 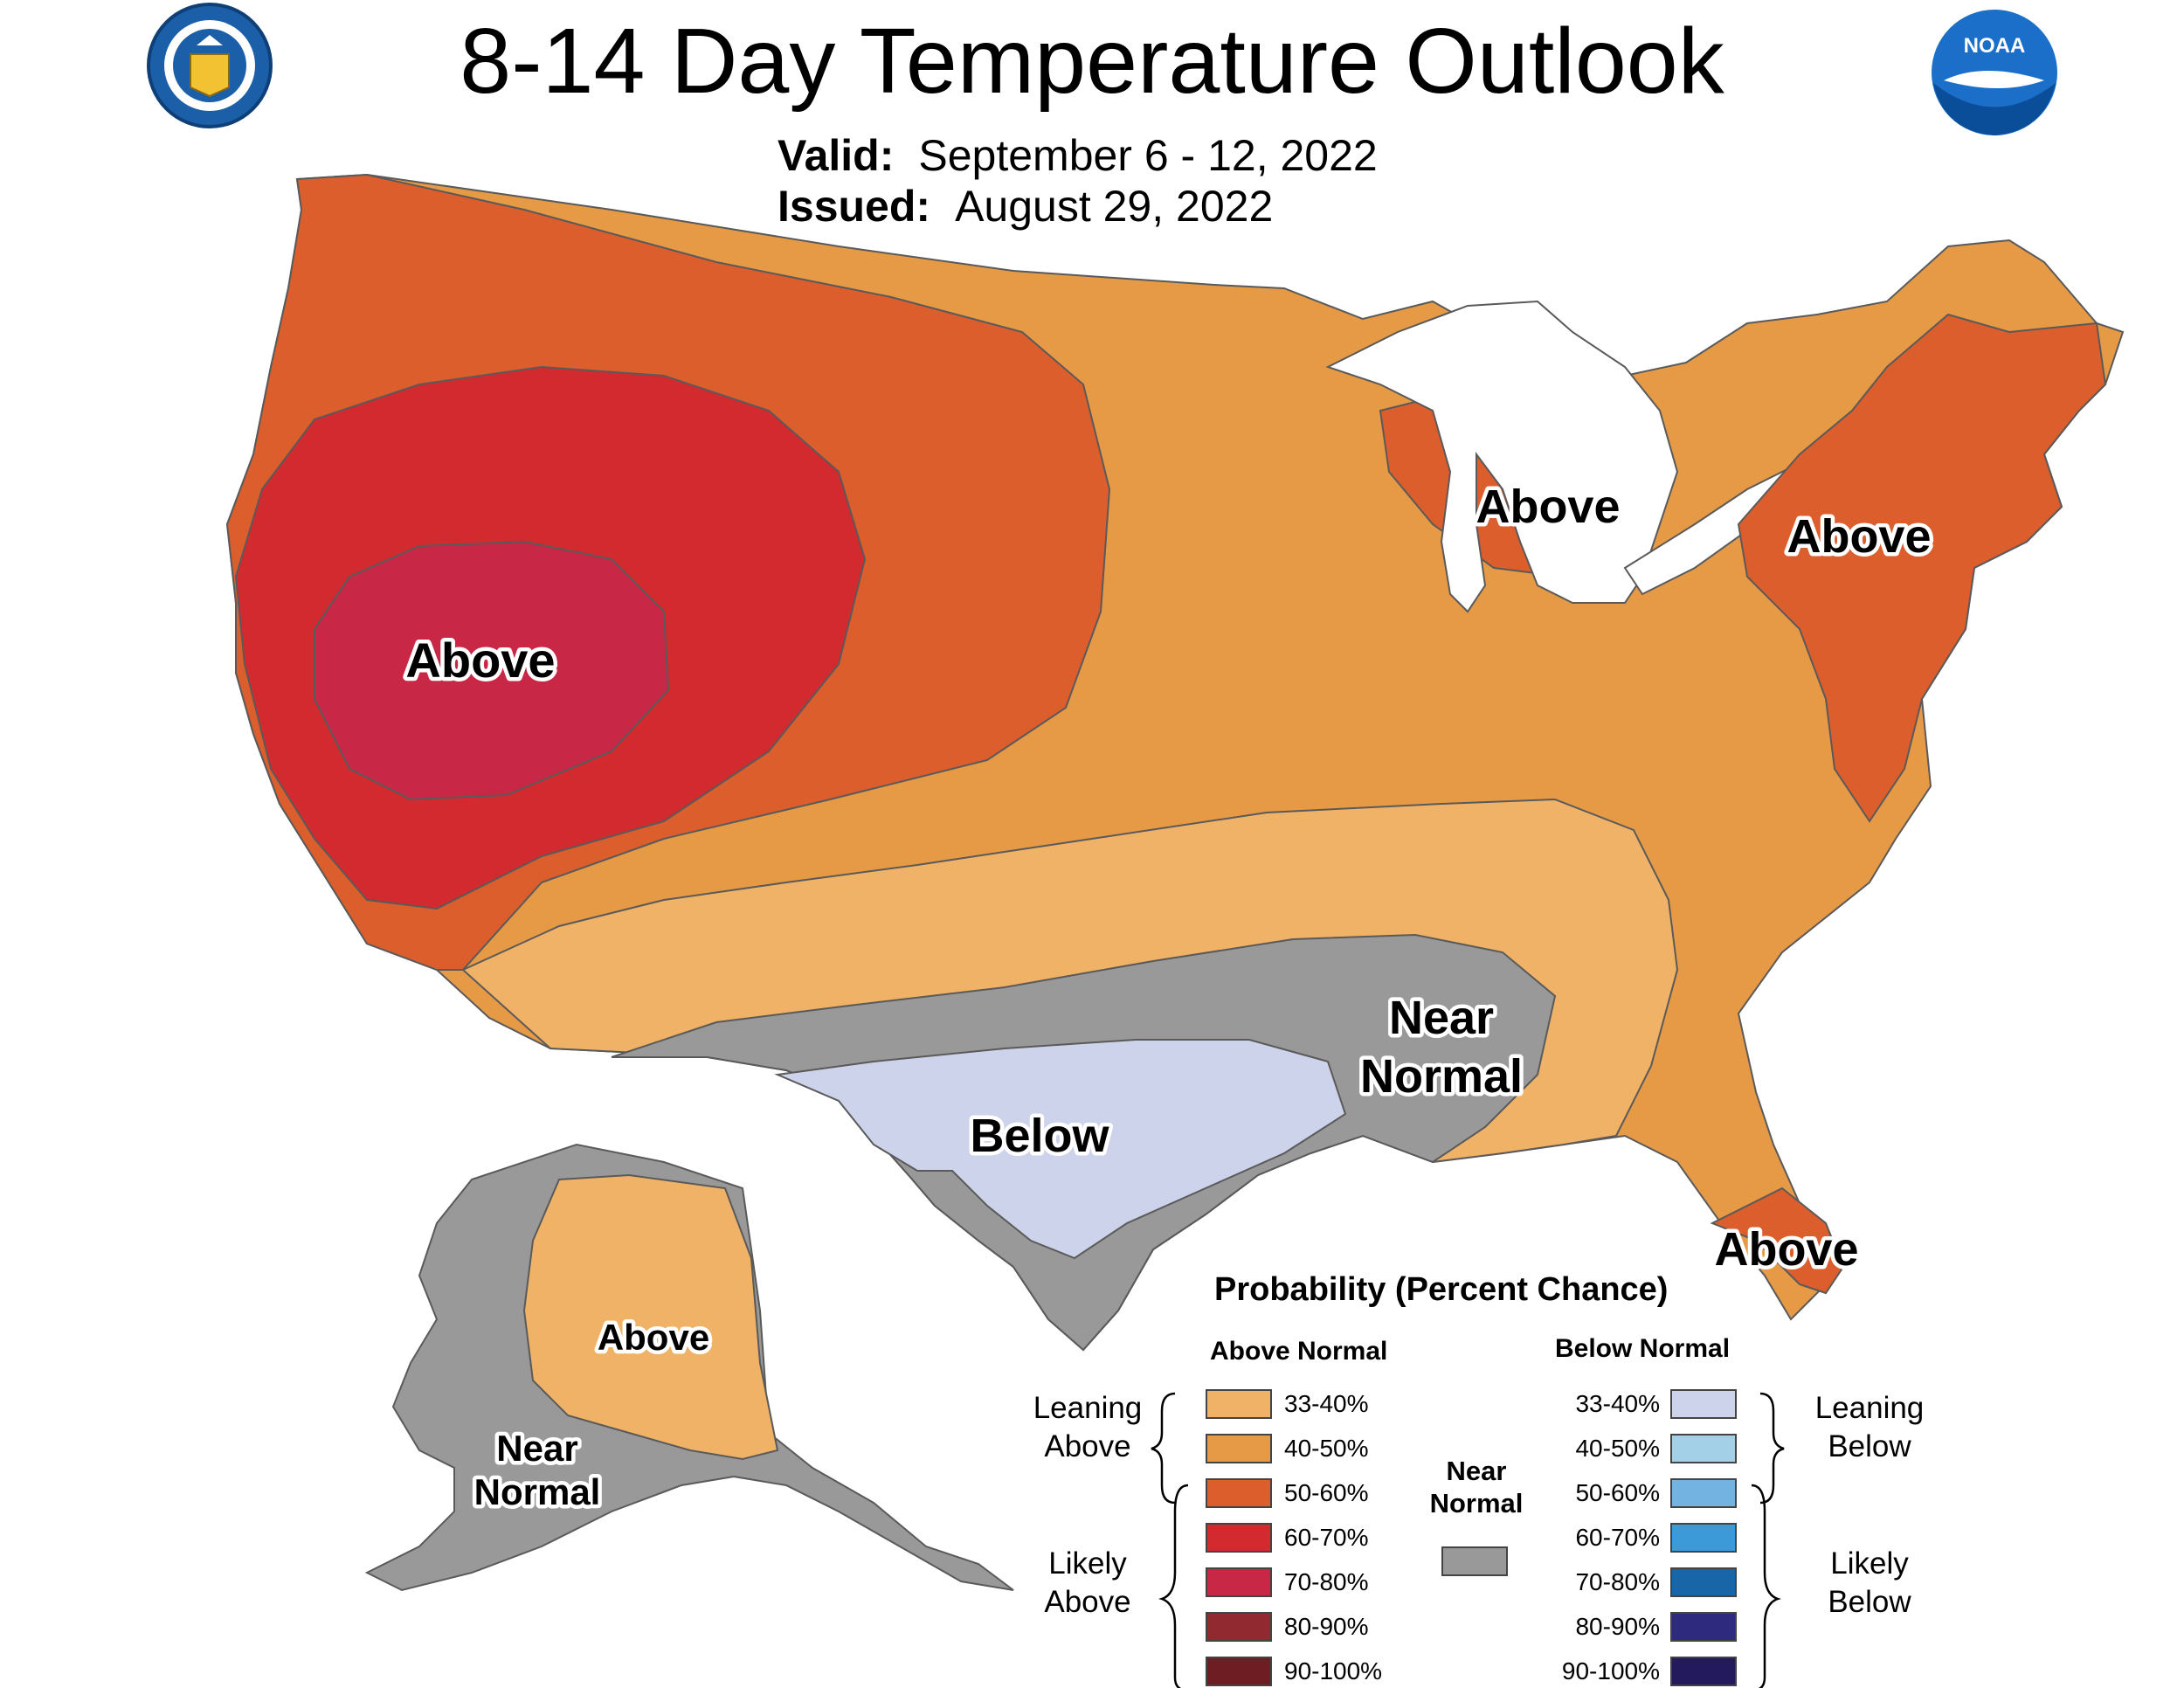 I want to click on below-range-label-0: 33-40%, so click(x=1599, y=1404).